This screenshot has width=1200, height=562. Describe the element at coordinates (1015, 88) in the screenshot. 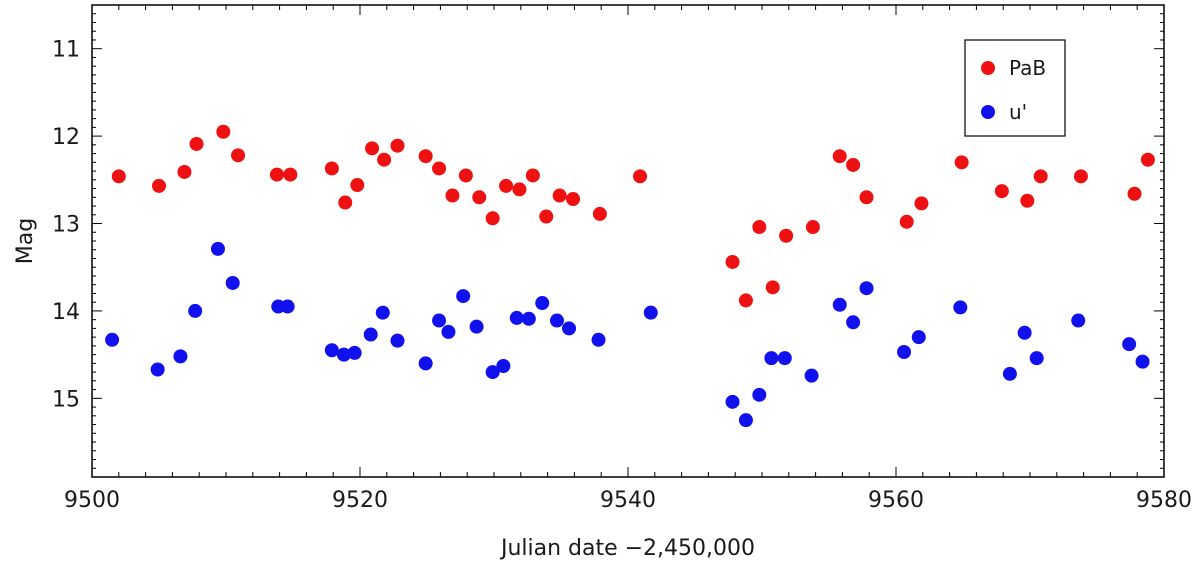

I see `legend: PaB u'` at that location.